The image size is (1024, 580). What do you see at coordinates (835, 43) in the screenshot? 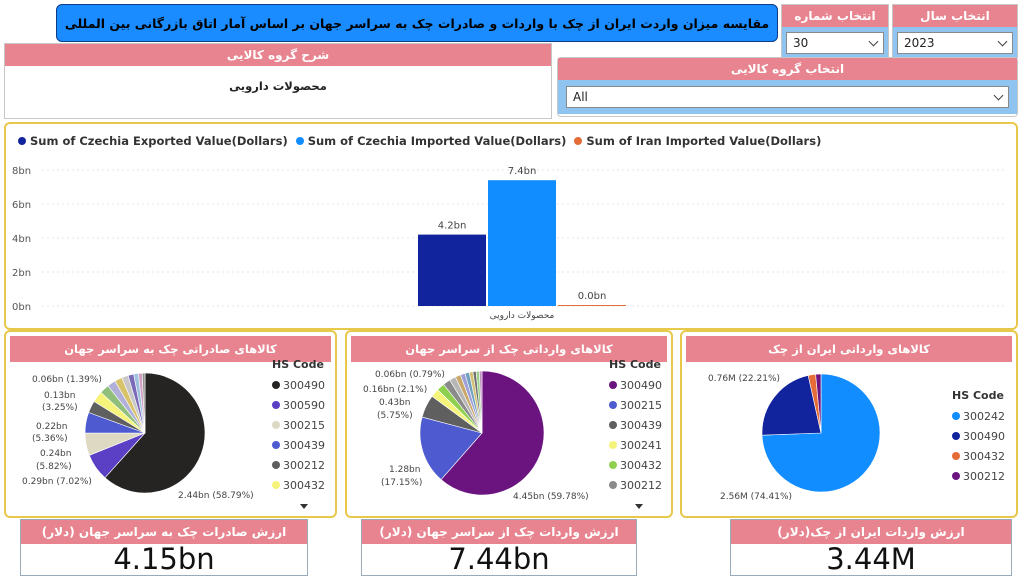
I see `chapter-dropdown: 30` at bounding box center [835, 43].